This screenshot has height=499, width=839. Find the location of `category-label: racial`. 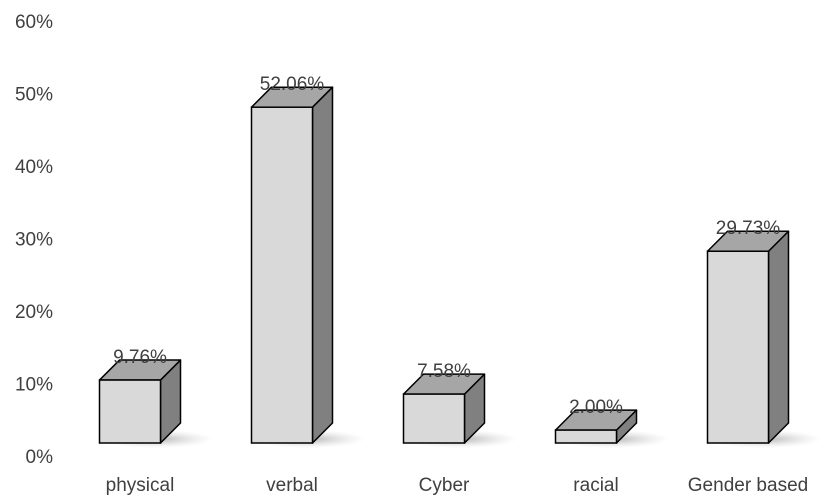

category-label: racial is located at coordinates (595, 485).